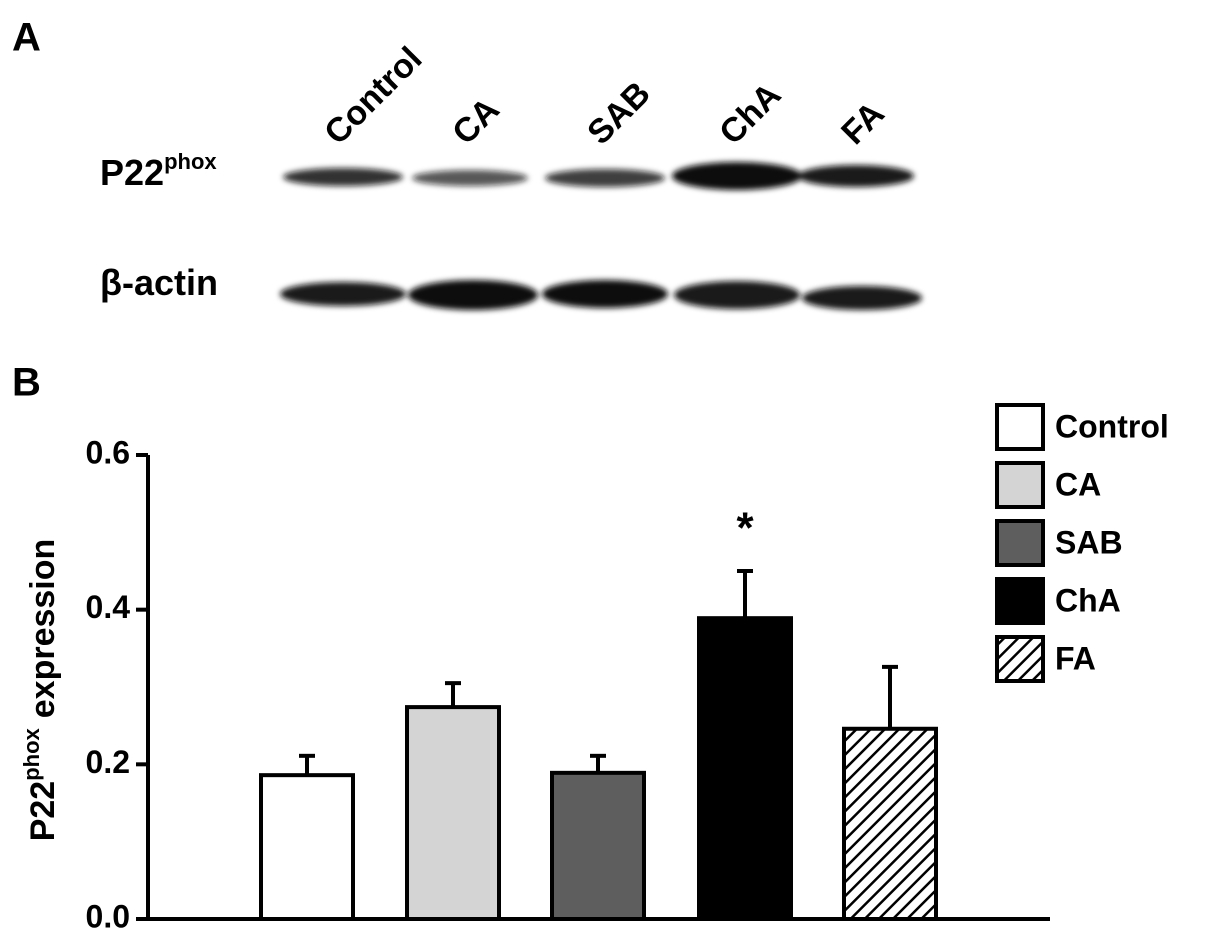  I want to click on legend-label: FA, so click(1075, 658).